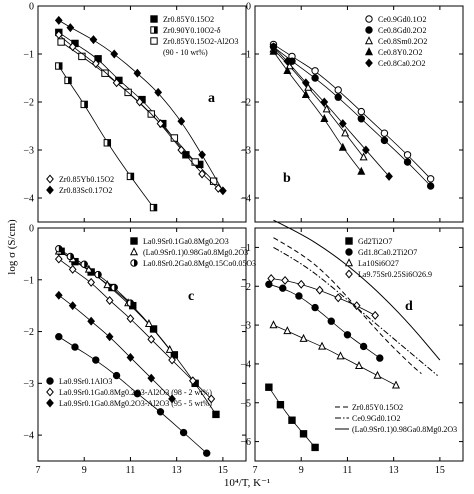 Image resolution: width=474 pixels, height=494 pixels. Describe the element at coordinates (85, 381) in the screenshot. I see `legend-label: La0.9Sr0.1AlO3` at that location.